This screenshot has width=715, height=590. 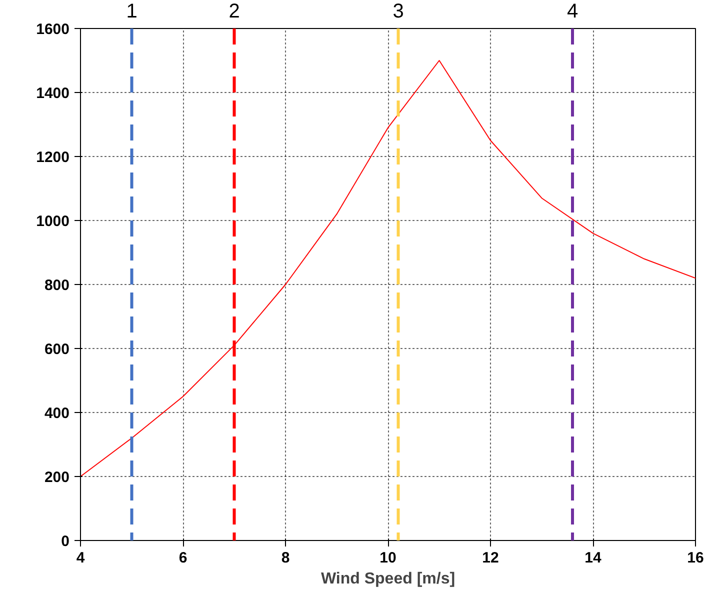 I want to click on y-tick-label: 1000, so click(x=53, y=221).